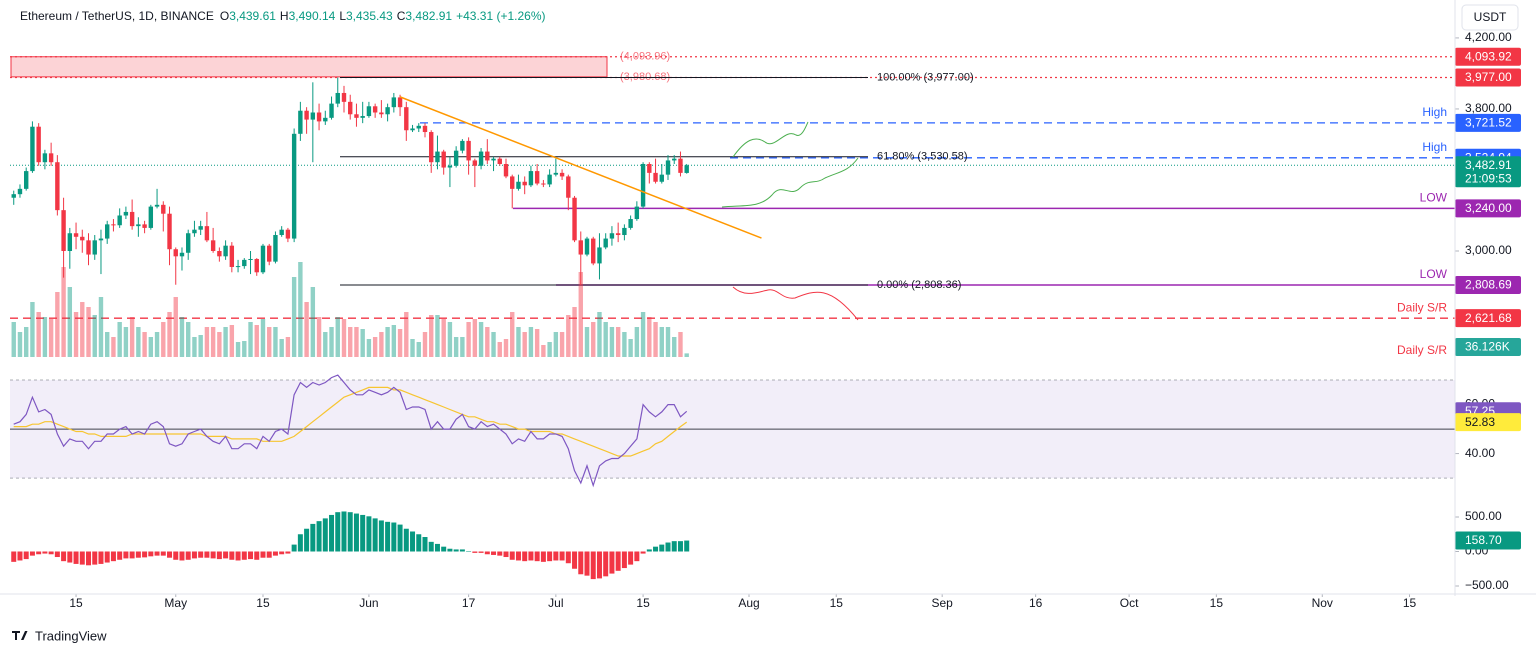 The height and width of the screenshot is (655, 1536). Describe the element at coordinates (368, 603) in the screenshot. I see `x-tick-label: Jun` at that location.